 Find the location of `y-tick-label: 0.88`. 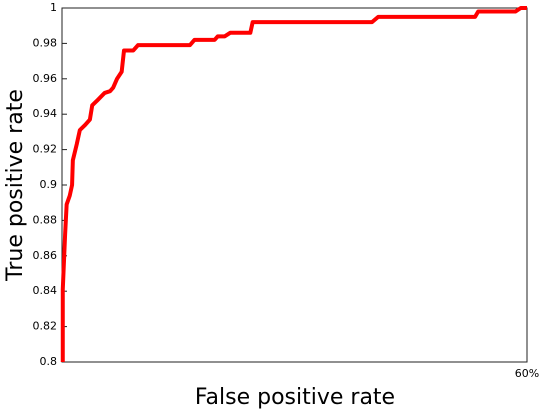

y-tick-label: 0.88 is located at coordinates (45, 219).